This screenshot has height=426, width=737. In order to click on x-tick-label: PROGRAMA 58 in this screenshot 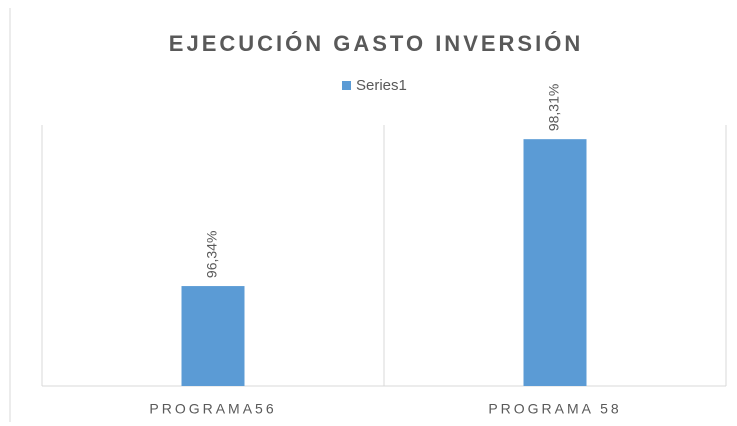, I will do `click(554, 409)`.